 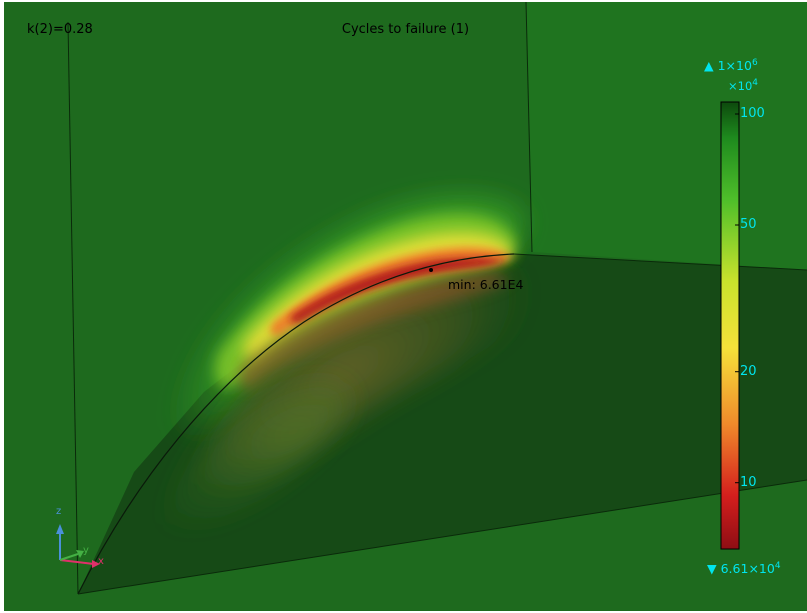 I want to click on axis-label-x: x, so click(x=101, y=561).